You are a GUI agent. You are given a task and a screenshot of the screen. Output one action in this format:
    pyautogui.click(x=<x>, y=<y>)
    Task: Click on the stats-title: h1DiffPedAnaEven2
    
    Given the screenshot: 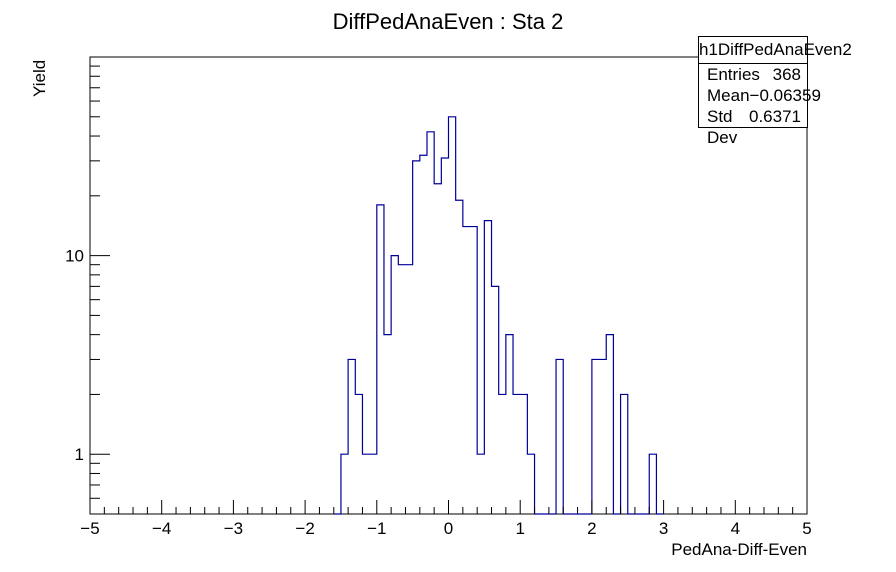 What is the action you would take?
    pyautogui.click(x=775, y=50)
    